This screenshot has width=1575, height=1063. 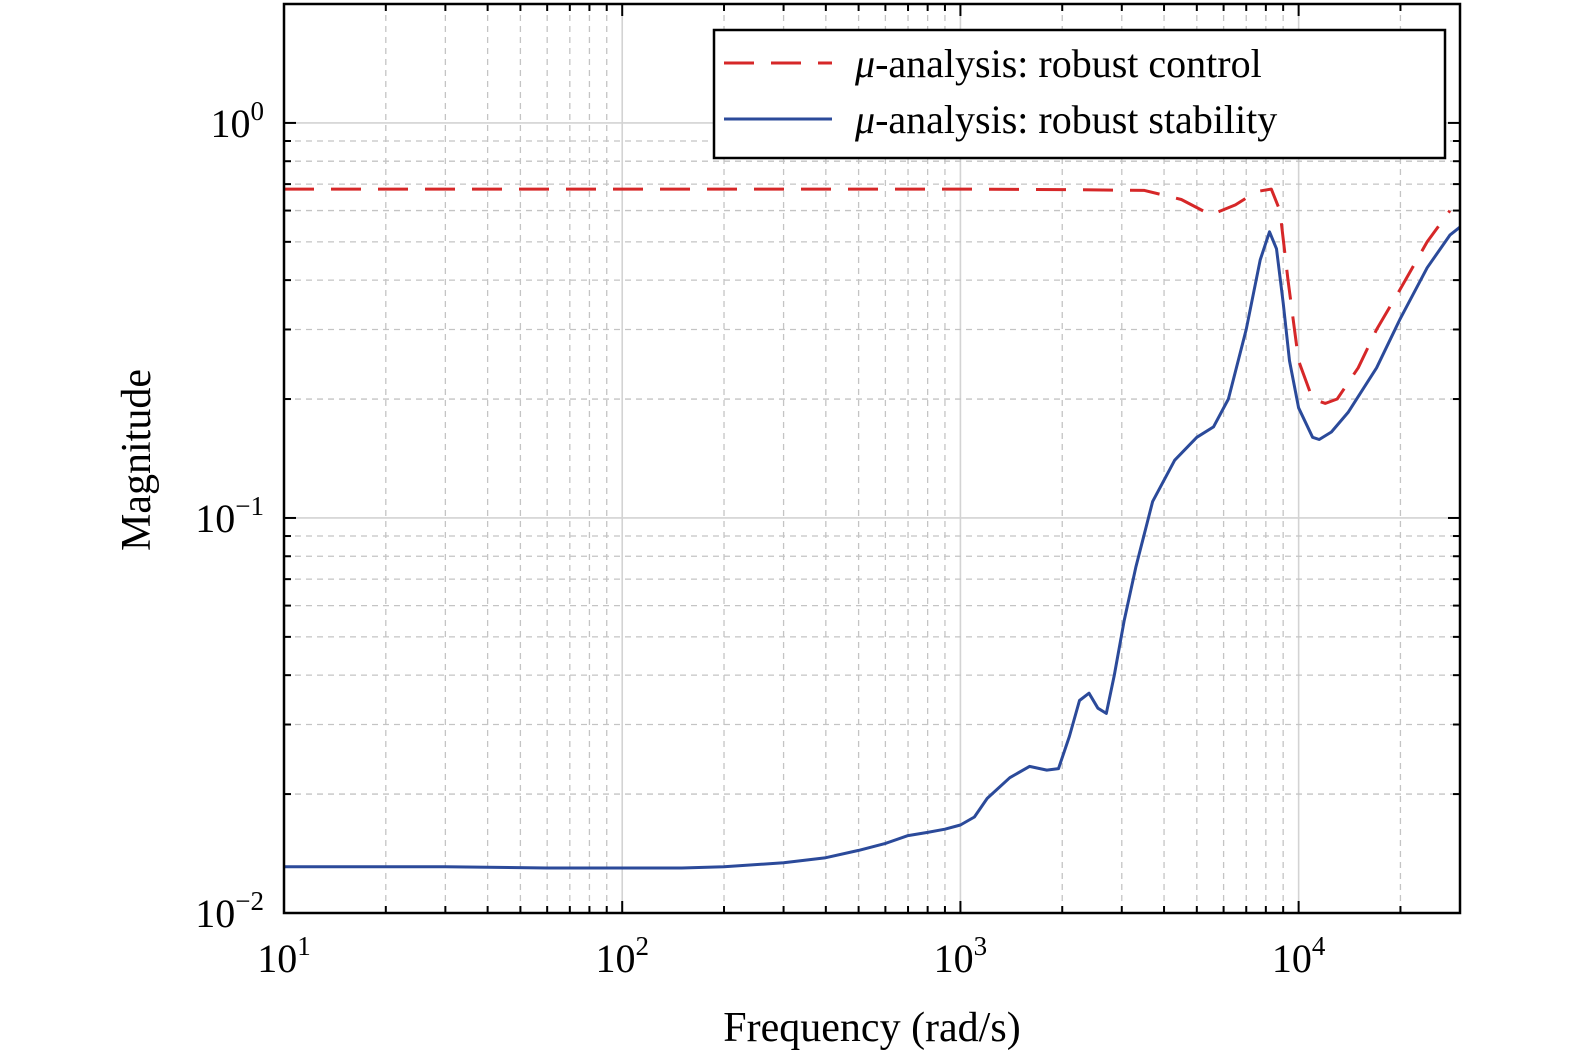 I want to click on y-tick-labels: 10⁻² 10⁻¹ 10⁰, so click(x=229, y=516).